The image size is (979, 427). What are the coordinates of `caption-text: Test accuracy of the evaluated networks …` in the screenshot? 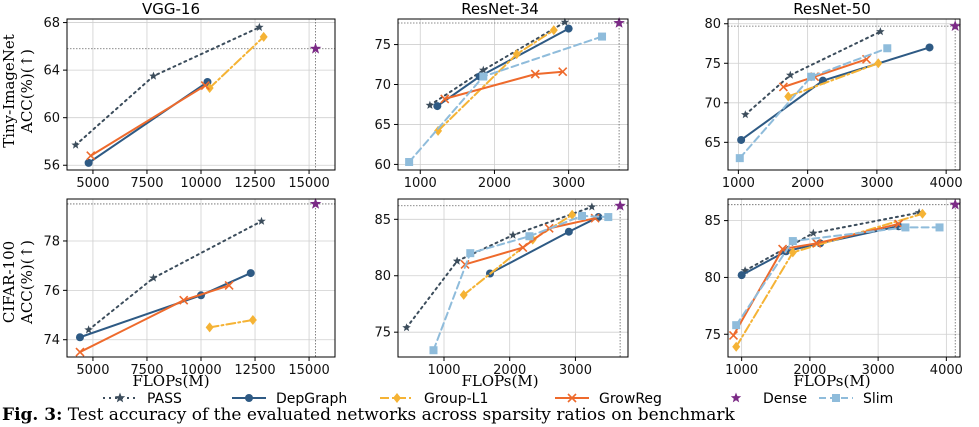 It's located at (398, 415).